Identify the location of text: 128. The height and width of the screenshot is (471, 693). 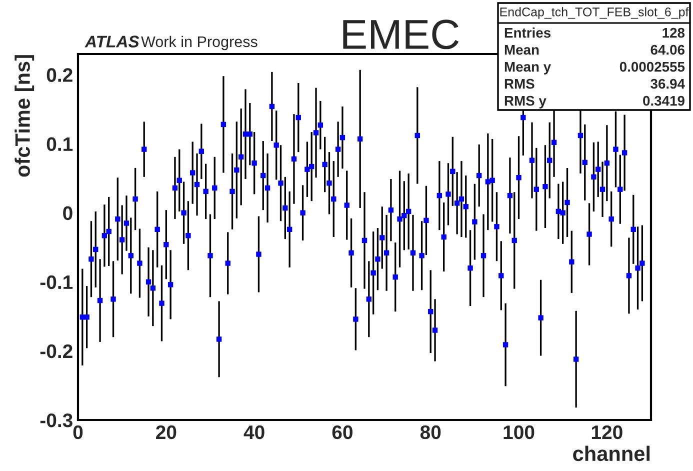
(673, 33).